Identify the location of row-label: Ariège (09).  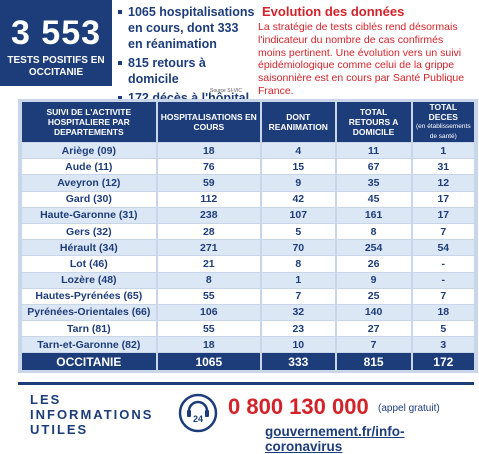
(89, 151).